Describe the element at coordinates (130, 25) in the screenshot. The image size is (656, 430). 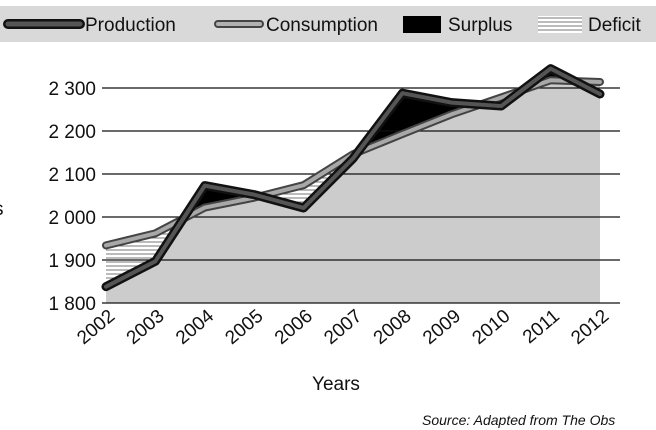
I see `legend-production-label: Production` at that location.